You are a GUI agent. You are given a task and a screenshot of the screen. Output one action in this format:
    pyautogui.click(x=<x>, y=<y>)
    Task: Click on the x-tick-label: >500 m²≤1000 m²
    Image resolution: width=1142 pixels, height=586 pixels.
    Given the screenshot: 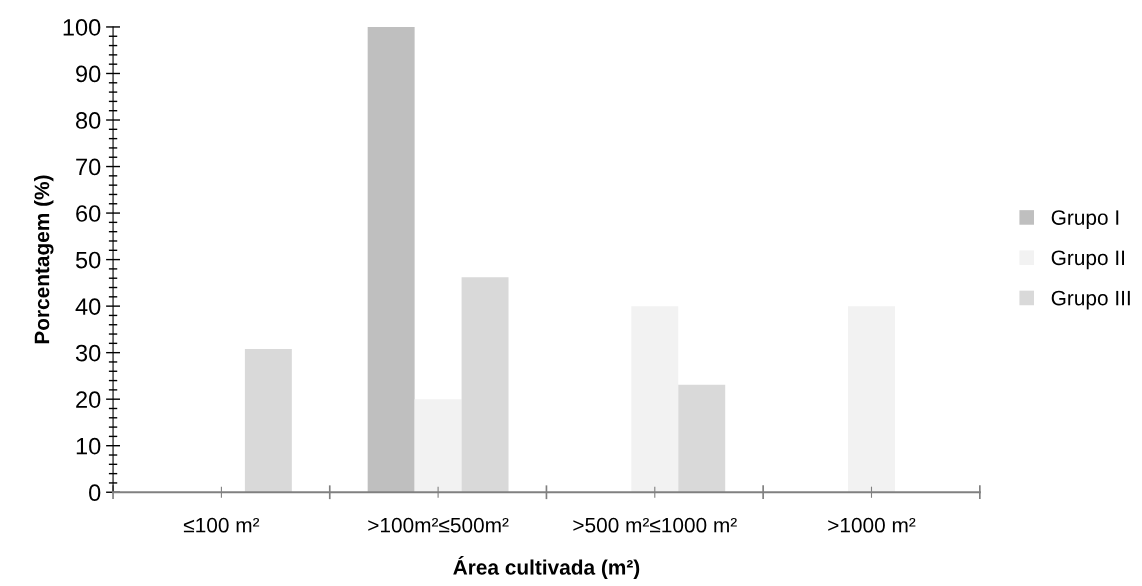 What is the action you would take?
    pyautogui.click(x=655, y=525)
    